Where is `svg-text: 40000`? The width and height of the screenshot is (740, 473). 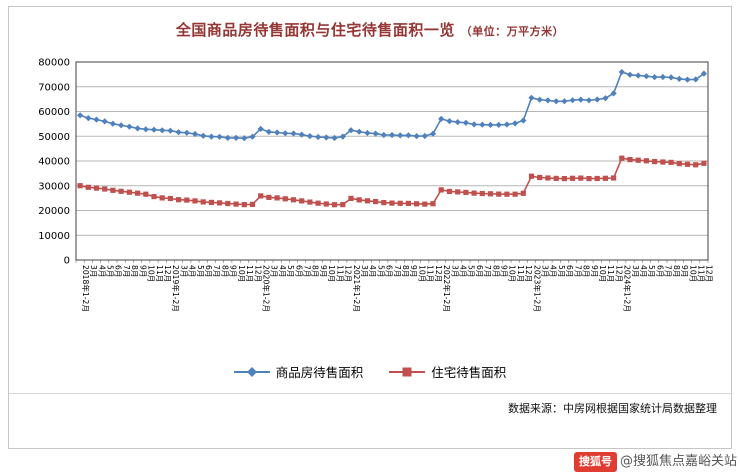
svg-text: 40000 is located at coordinates (54, 162).